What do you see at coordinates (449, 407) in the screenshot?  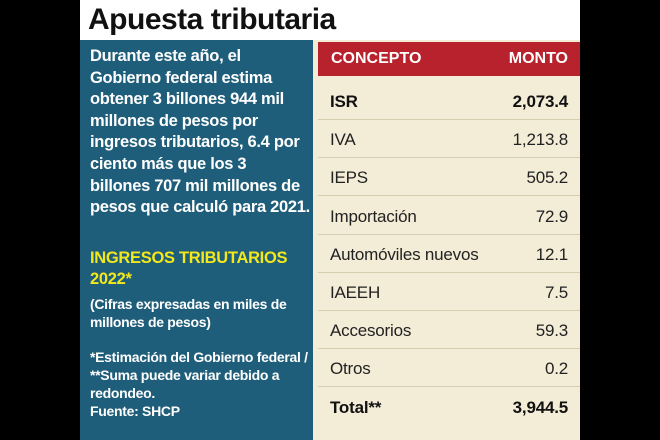 I see `table-row: Total** 3,944.5` at bounding box center [449, 407].